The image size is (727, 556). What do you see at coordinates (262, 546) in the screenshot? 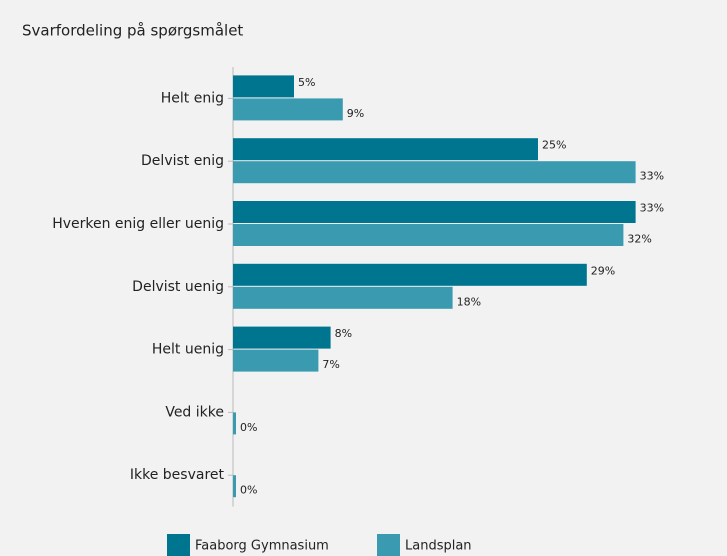
I see `legend-label: Faaborg Gymnasium` at bounding box center [262, 546].